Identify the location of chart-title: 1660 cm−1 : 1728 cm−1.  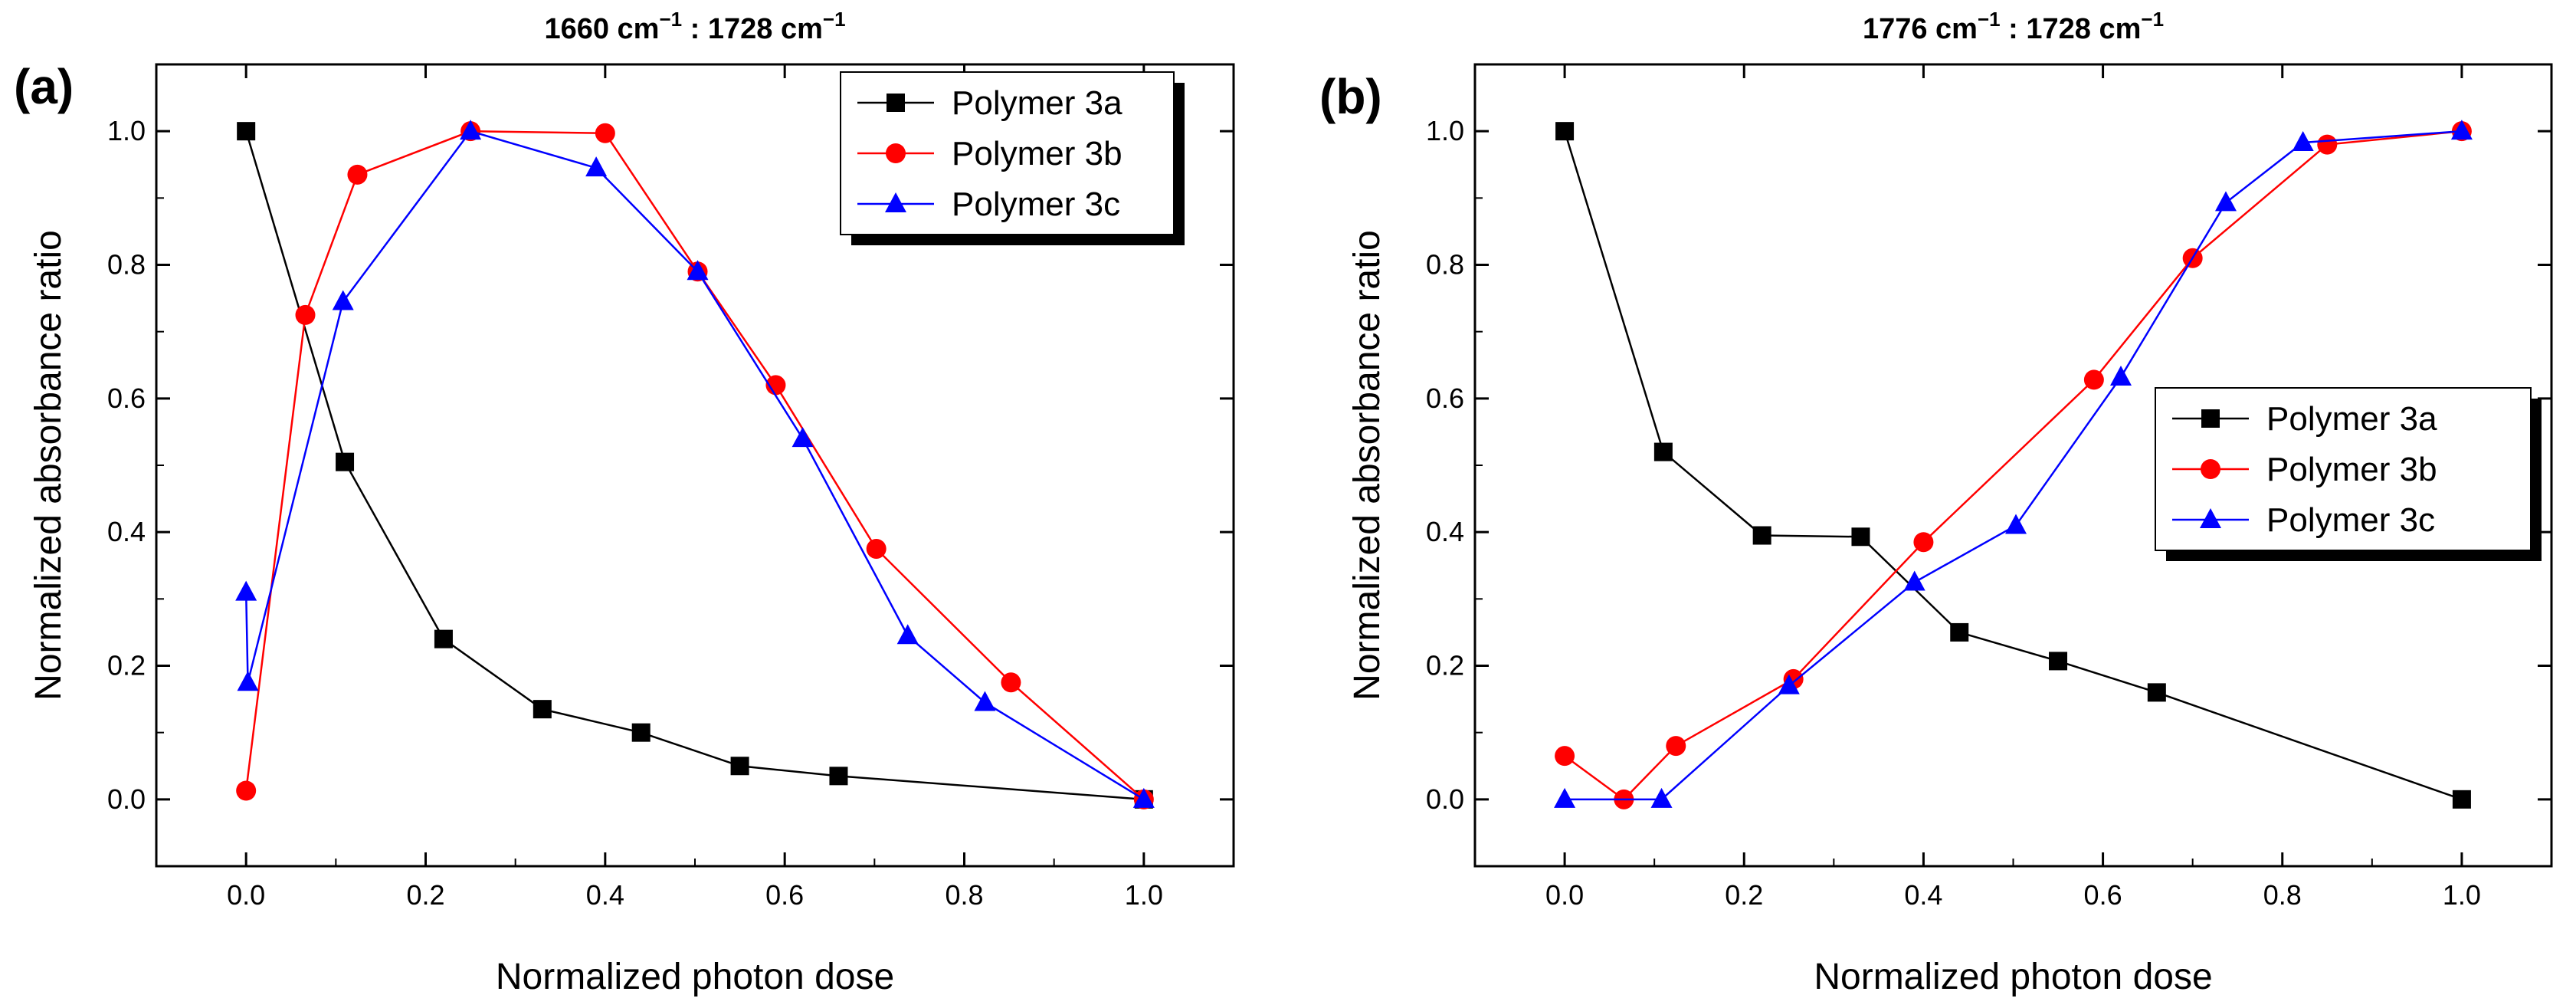
(695, 26).